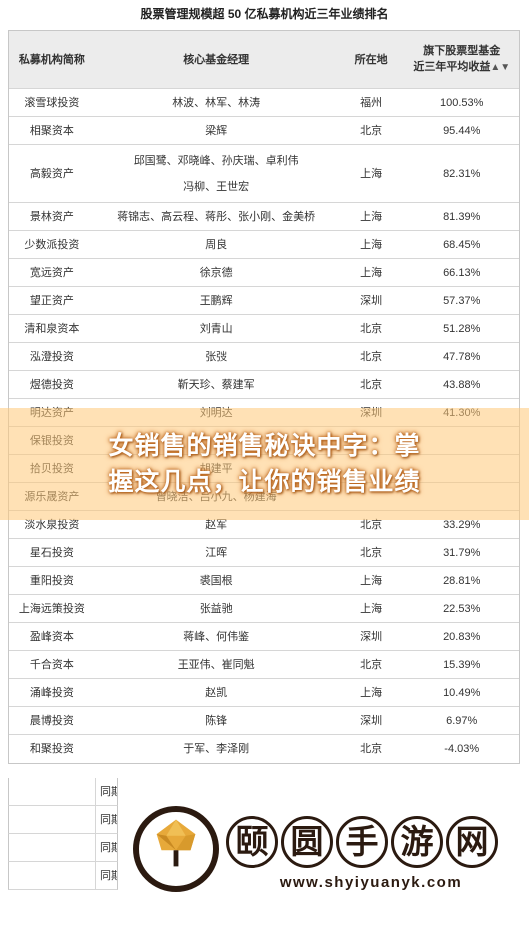 The width and height of the screenshot is (529, 931). I want to click on firm-cell: 淡水泉投资, so click(52, 524).